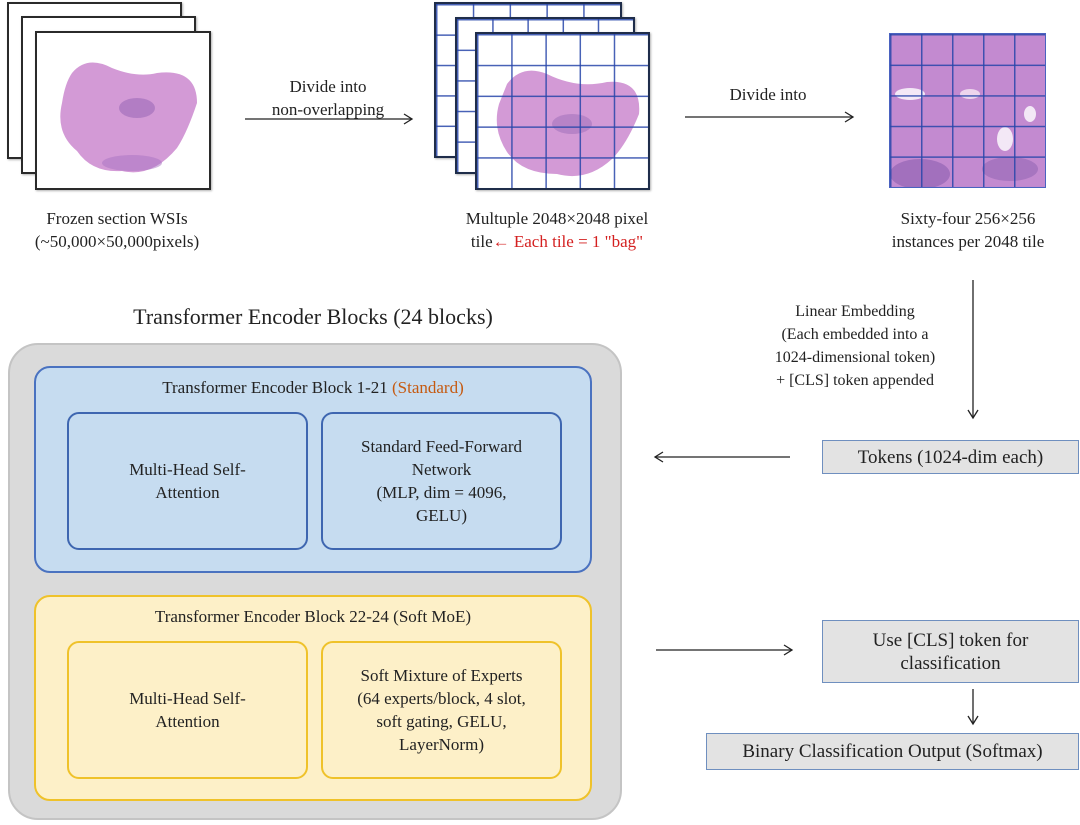 The width and height of the screenshot is (1080, 825). I want to click on embedding-line3: 1024-dimensional token), so click(855, 357).